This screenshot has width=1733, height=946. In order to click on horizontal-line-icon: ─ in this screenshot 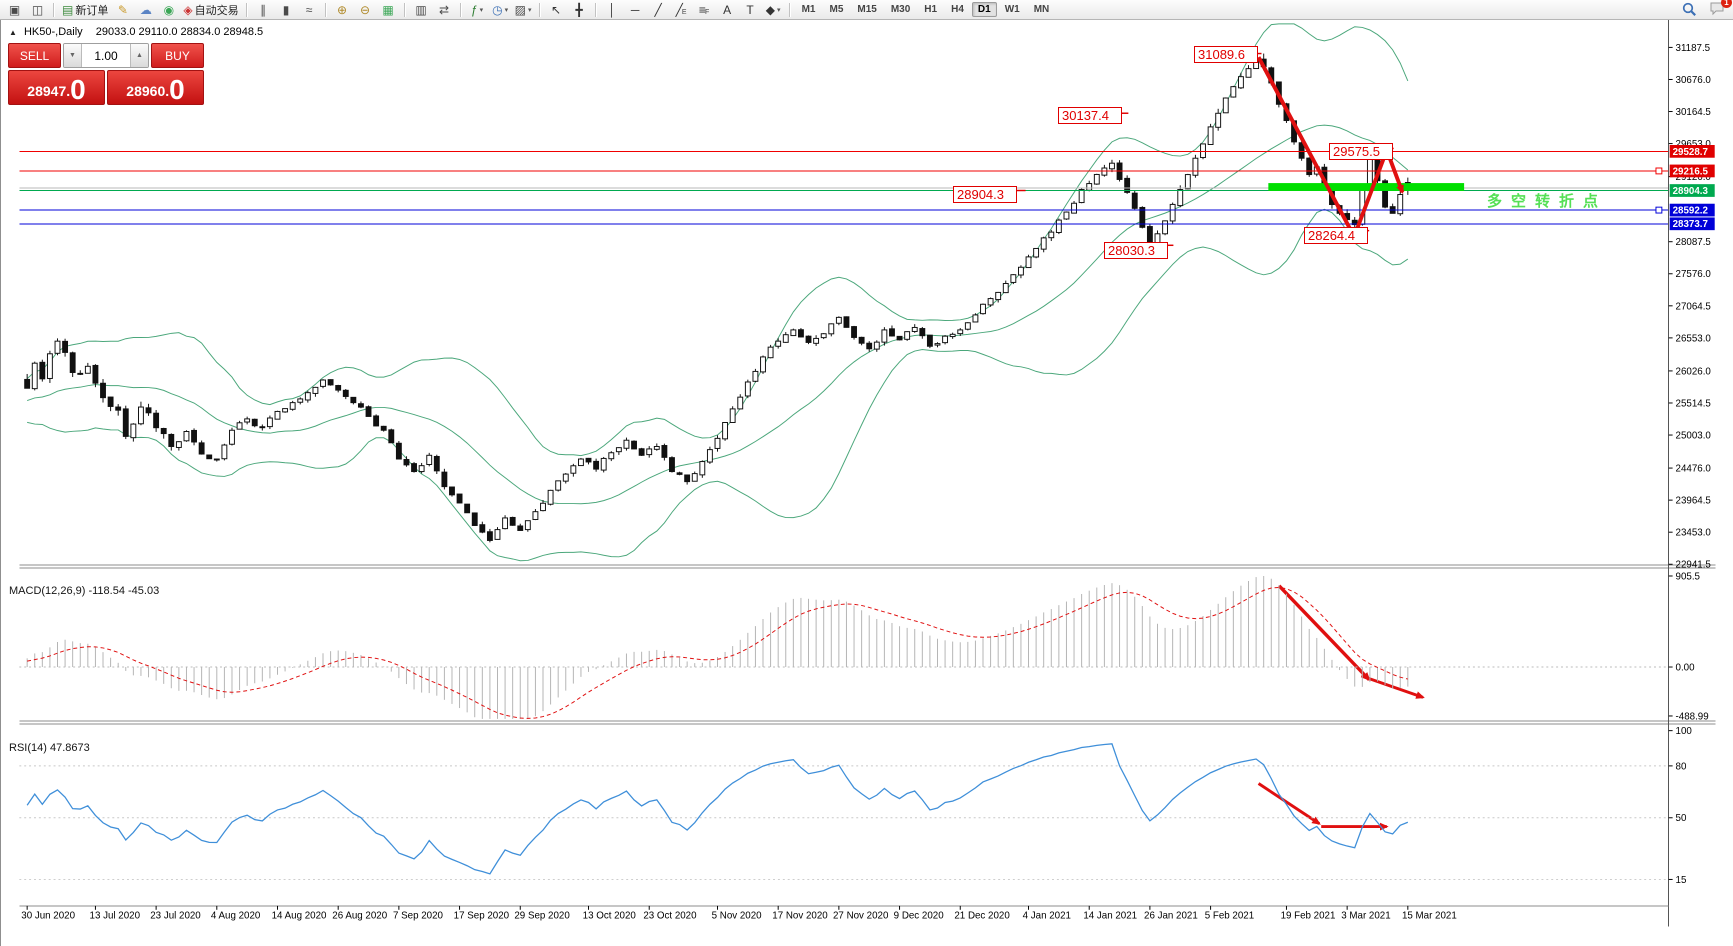, I will do `click(635, 9)`.